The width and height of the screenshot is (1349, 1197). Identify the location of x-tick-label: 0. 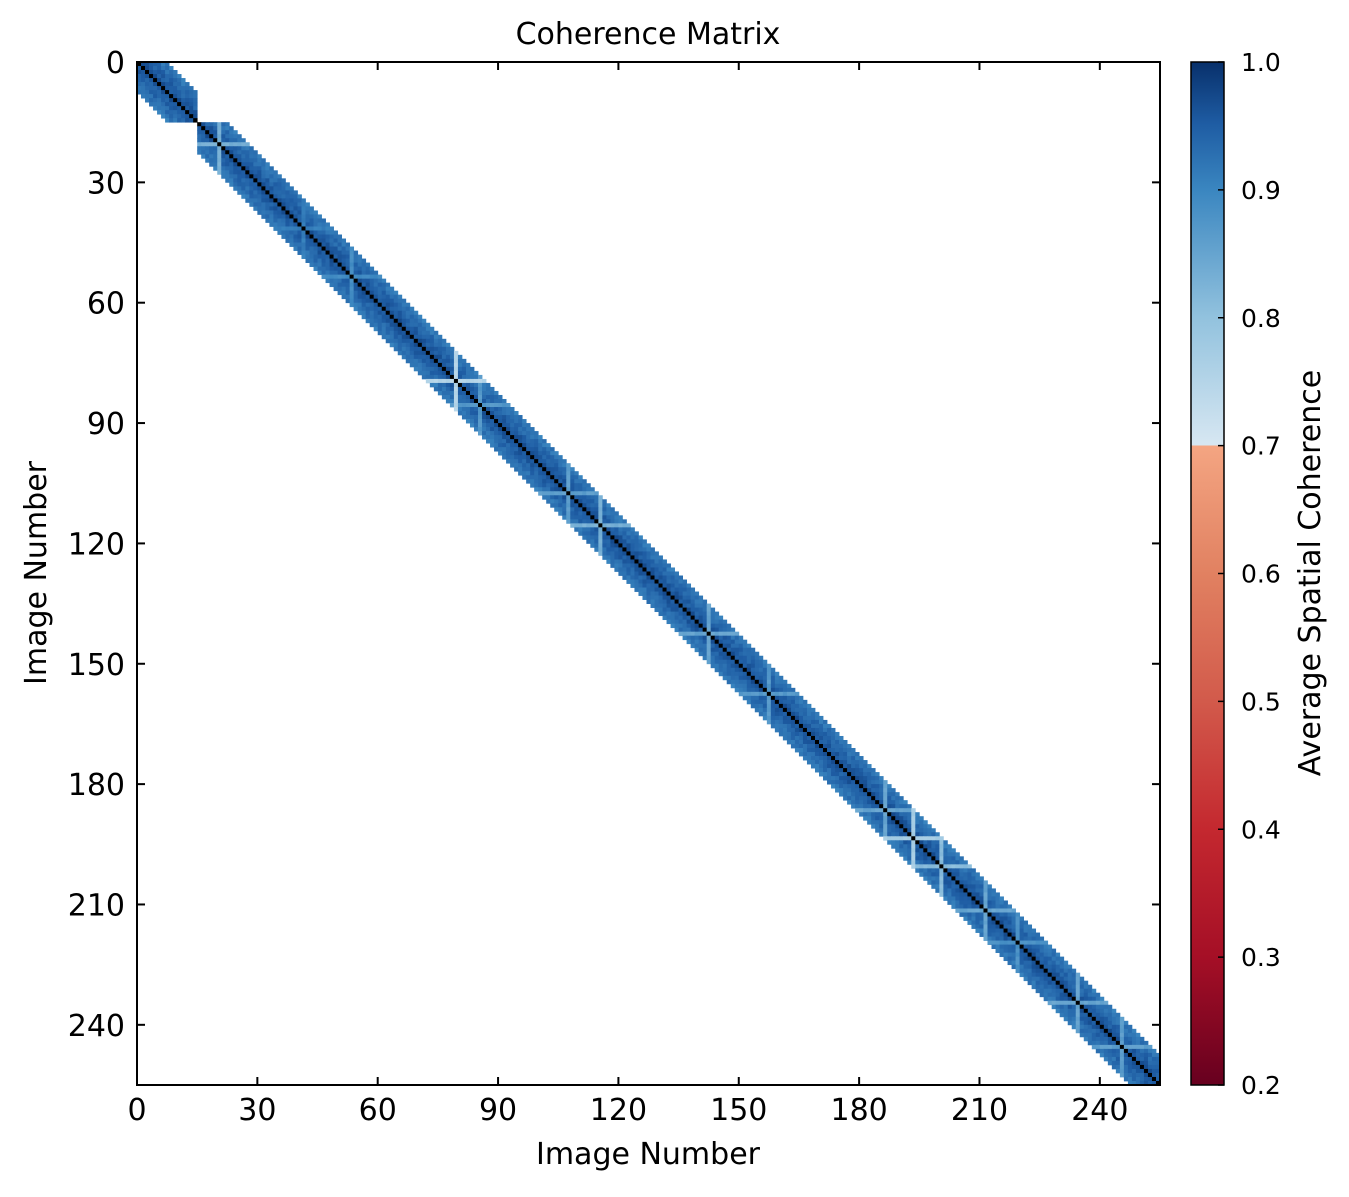
(136, 1110).